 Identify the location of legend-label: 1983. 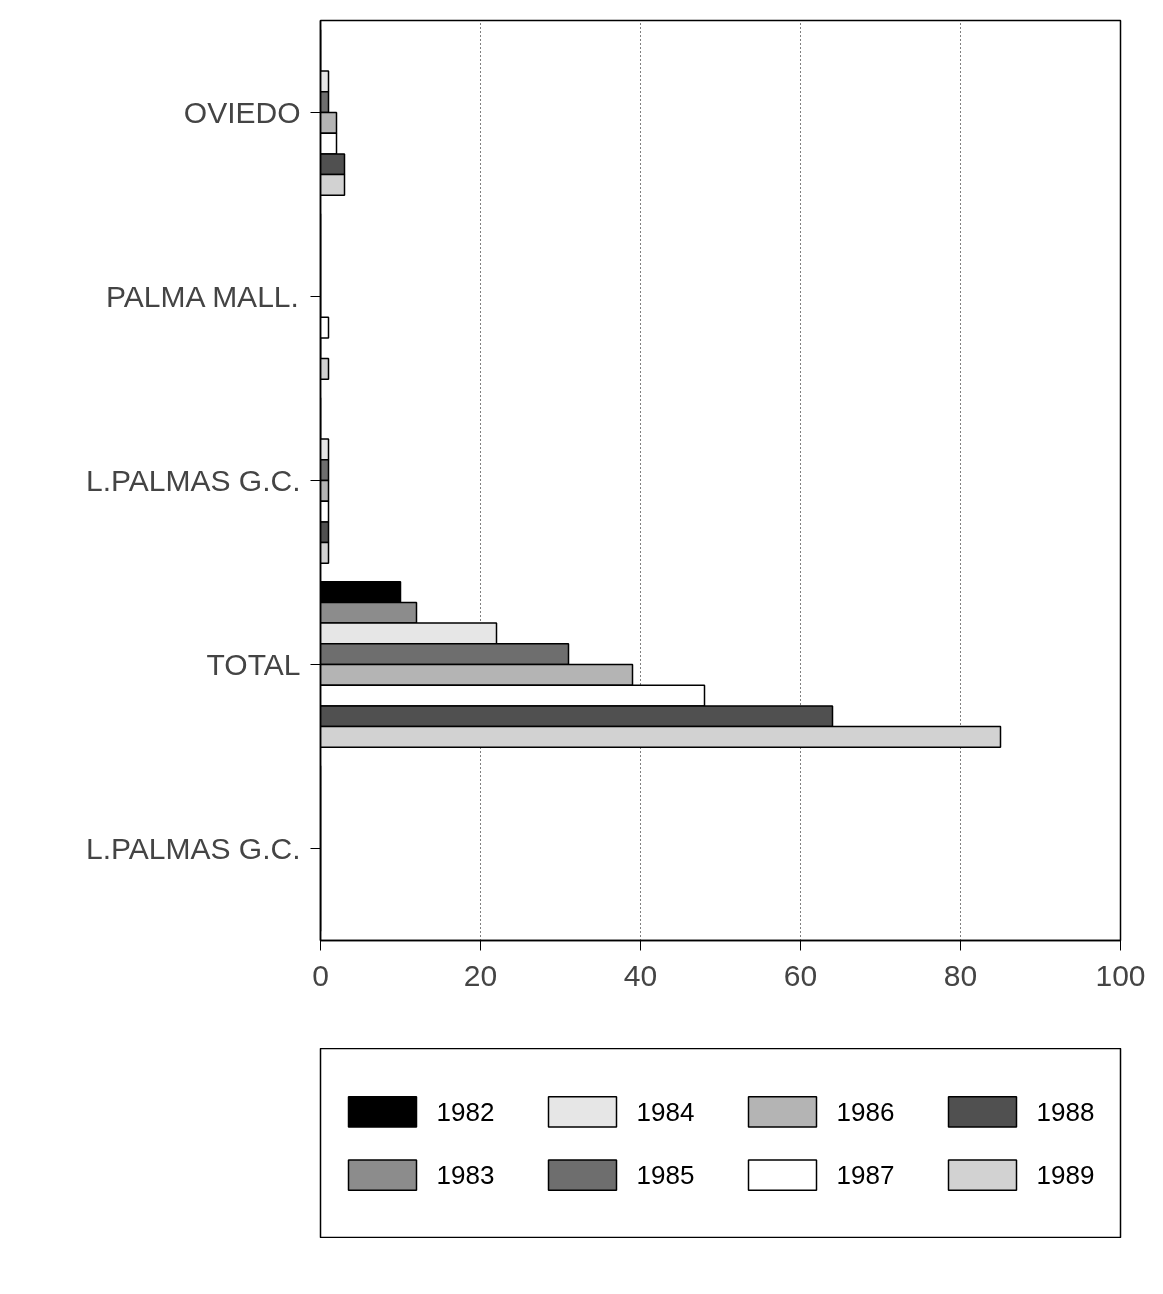
(465, 1175).